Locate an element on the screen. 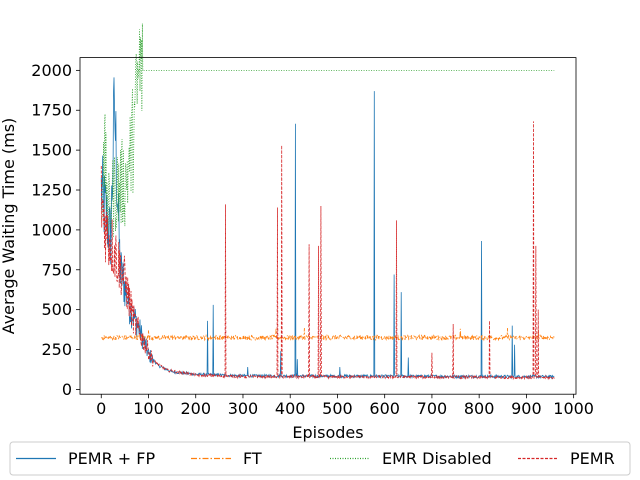 Image resolution: width=640 pixels, height=480 pixels. legend-label-0: PEMR + FP is located at coordinates (111, 458).